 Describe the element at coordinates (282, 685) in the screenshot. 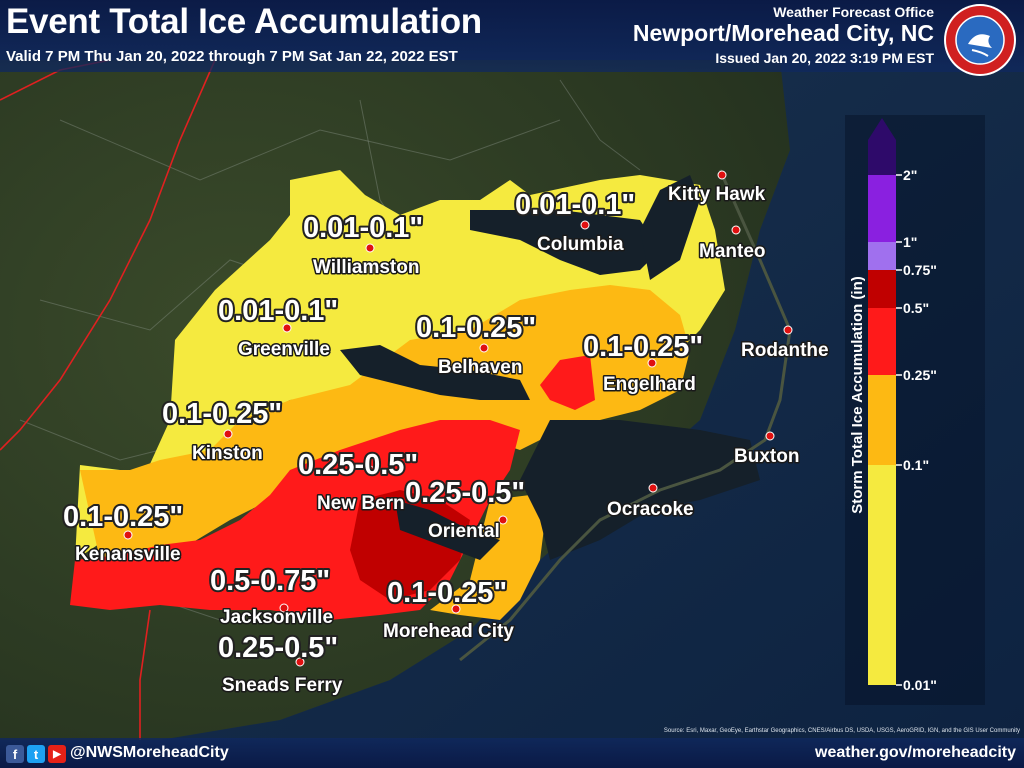

I see `city-label: Sneads Ferry` at that location.